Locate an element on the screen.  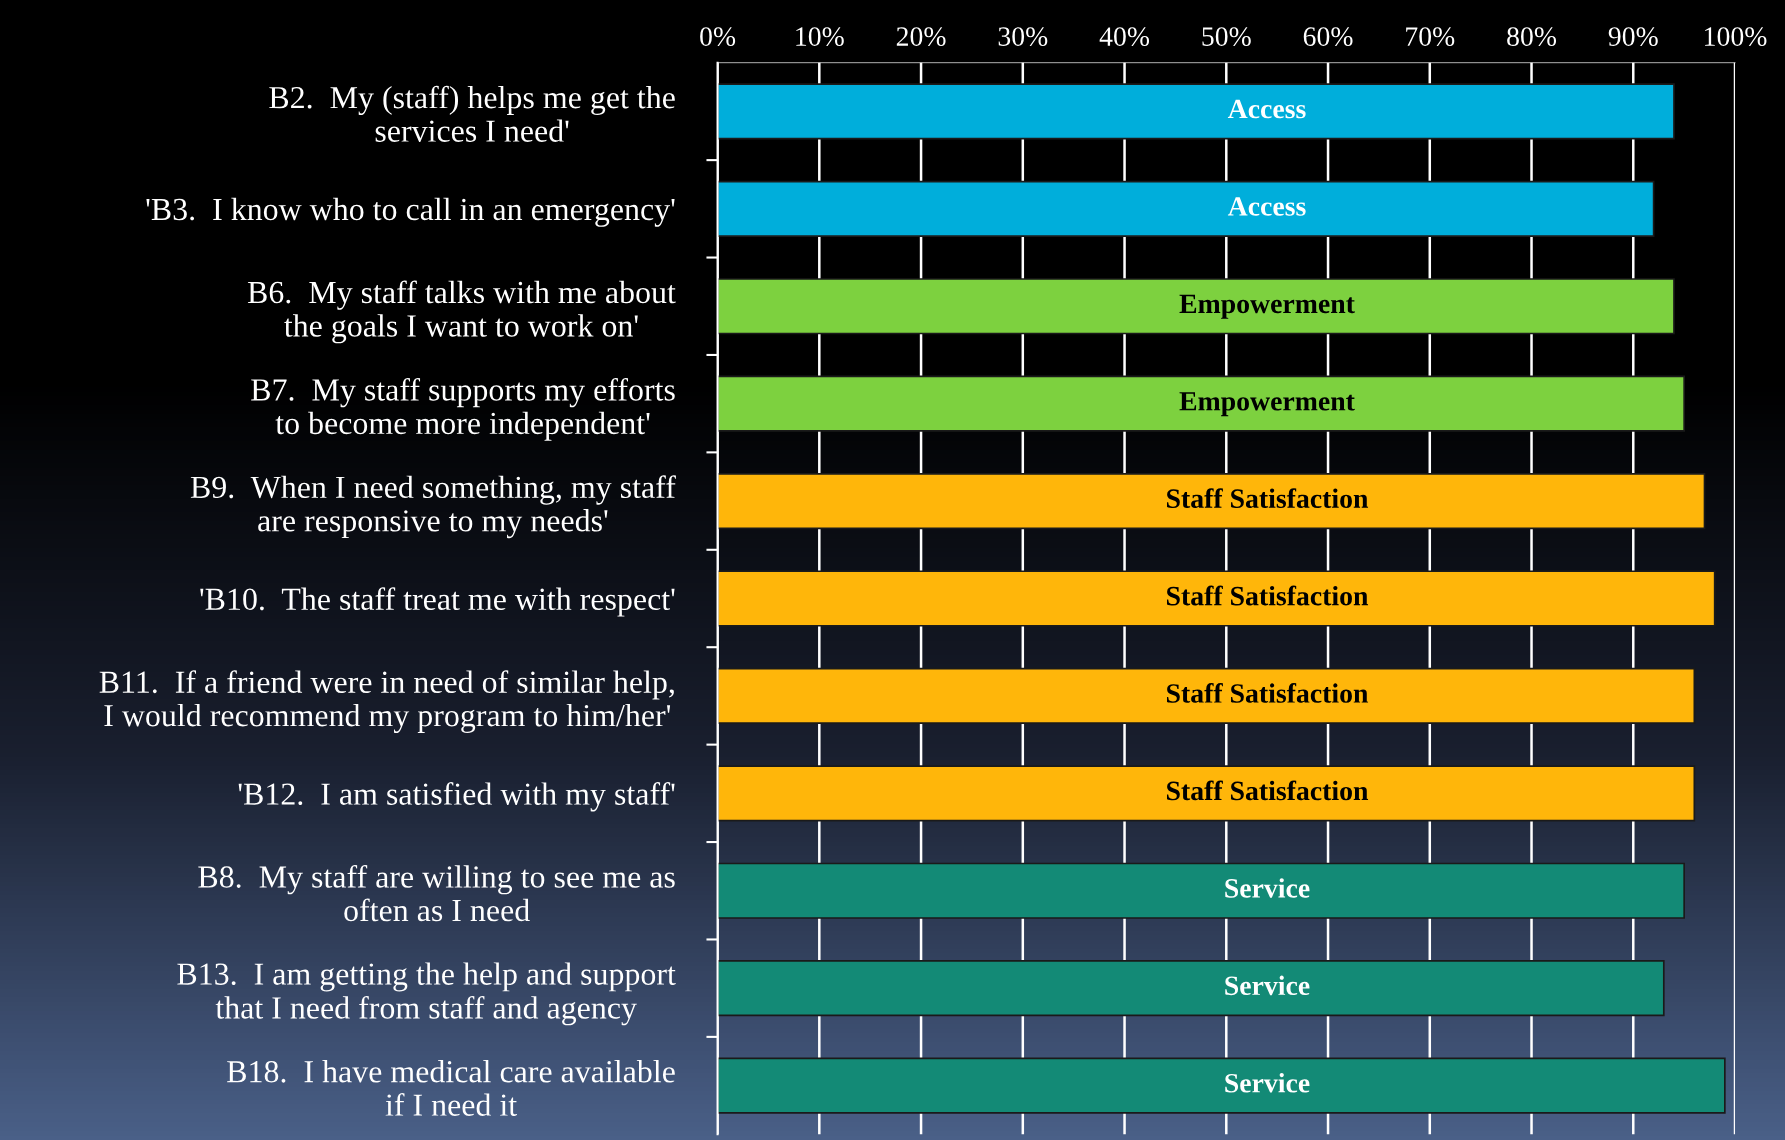
x-tick-label: 0% is located at coordinates (718, 37).